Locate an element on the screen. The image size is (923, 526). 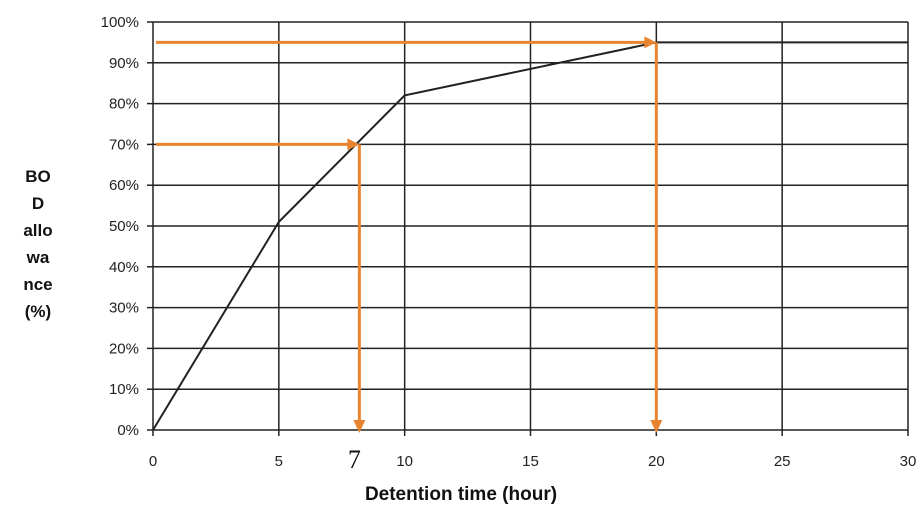
y-tick-labels: 0% 10% 20% 30% 40% 50% 60% 70% 80% 90% 100% is located at coordinates (120, 226).